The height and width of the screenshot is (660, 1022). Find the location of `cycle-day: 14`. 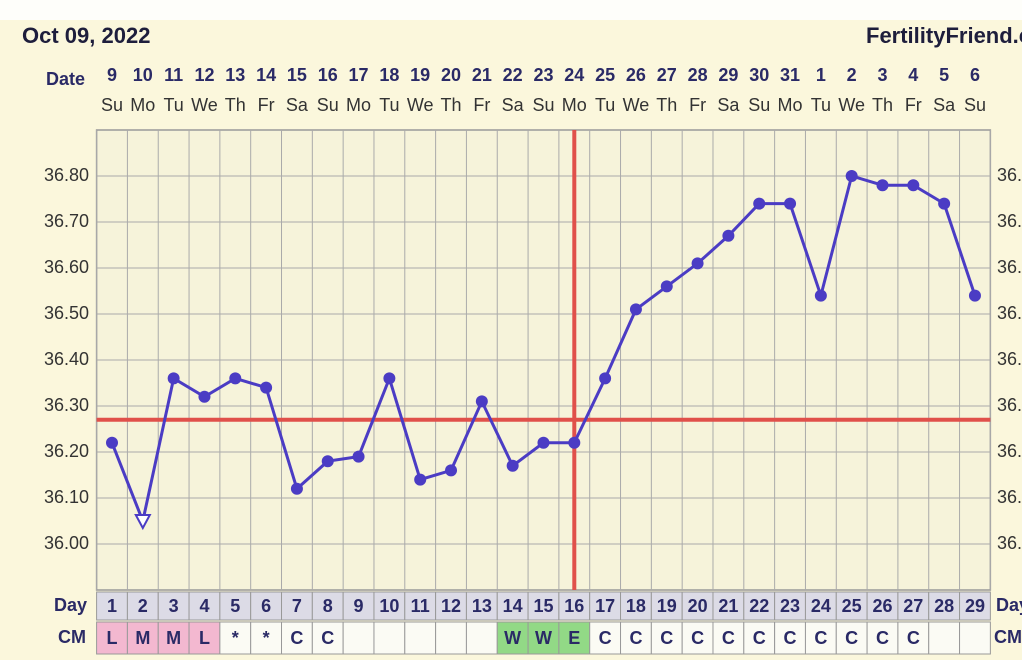

cycle-day: 14 is located at coordinates (513, 606).